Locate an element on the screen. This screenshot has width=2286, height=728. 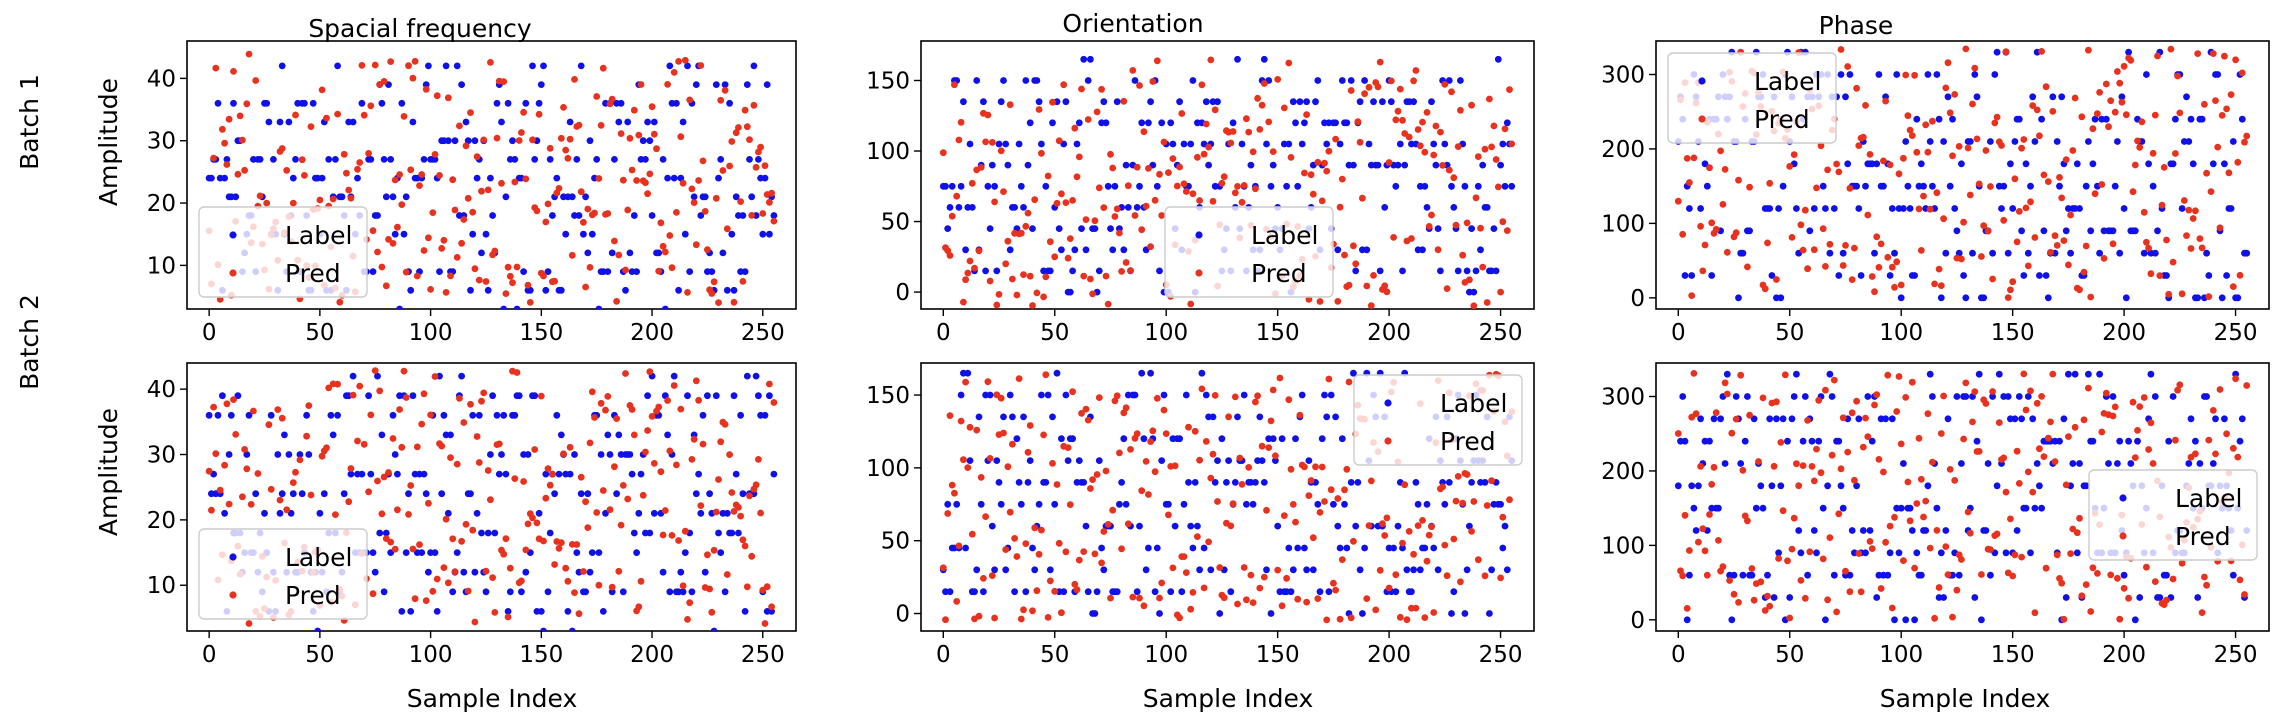
y-tick-label: 40 is located at coordinates (161, 390).